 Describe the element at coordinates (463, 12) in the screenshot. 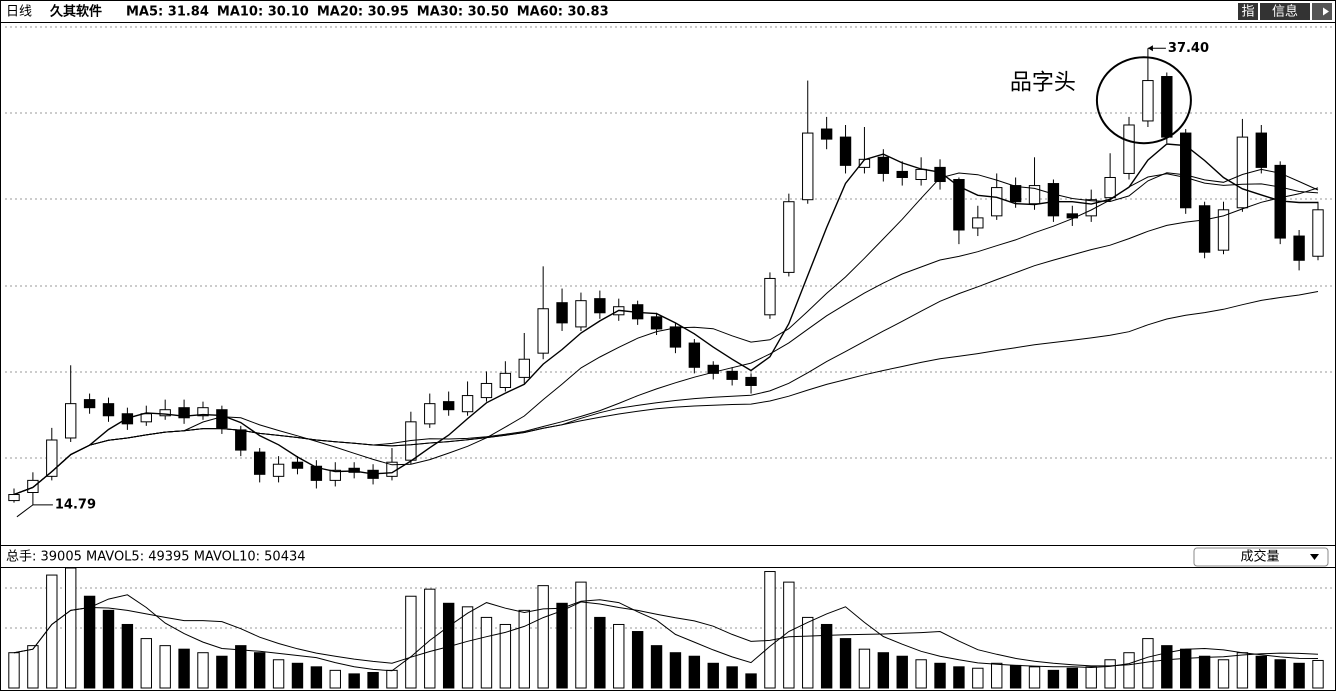

I see `ma-label: MA30: 30.50` at that location.